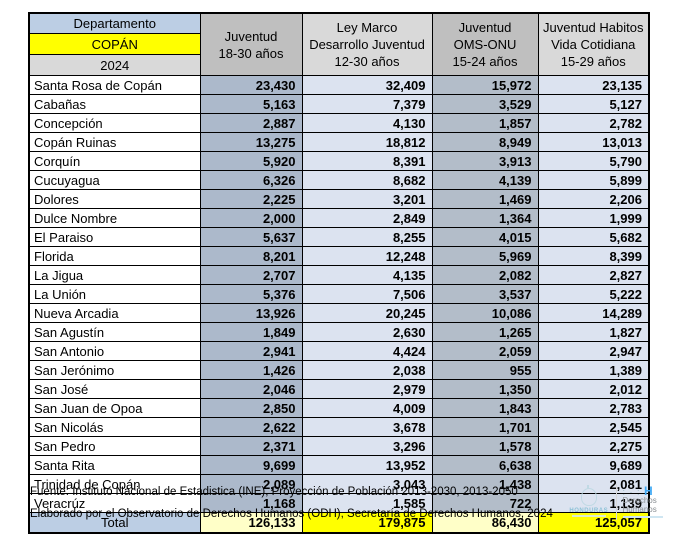 Image resolution: width=682 pixels, height=534 pixels. I want to click on table-row: La Unión 5,376 7,506 3,537 5,222, so click(339, 294).